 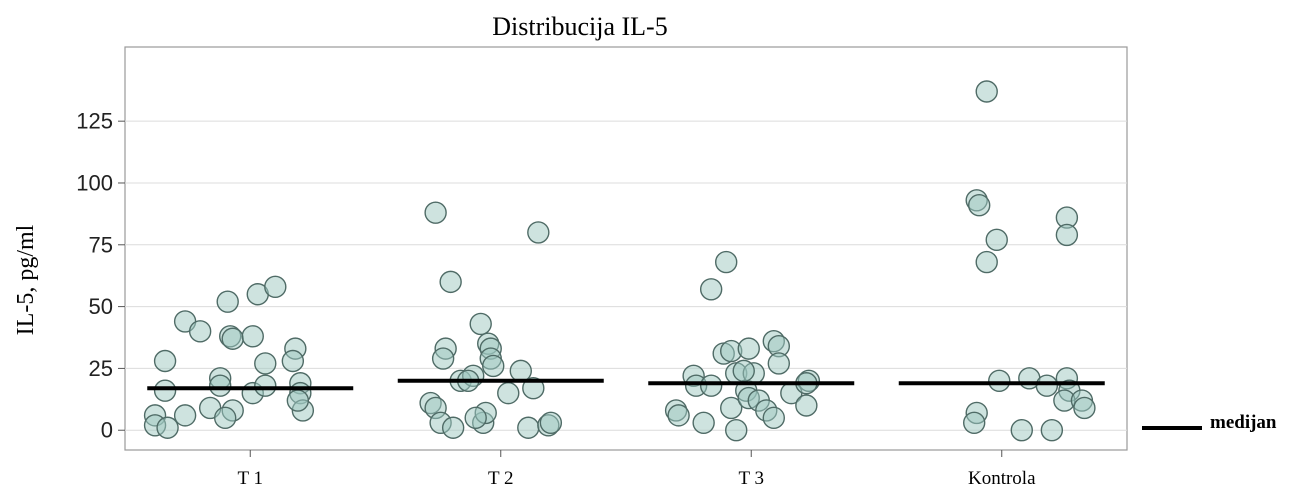 I want to click on y-tick-label: 25, so click(x=101, y=368).